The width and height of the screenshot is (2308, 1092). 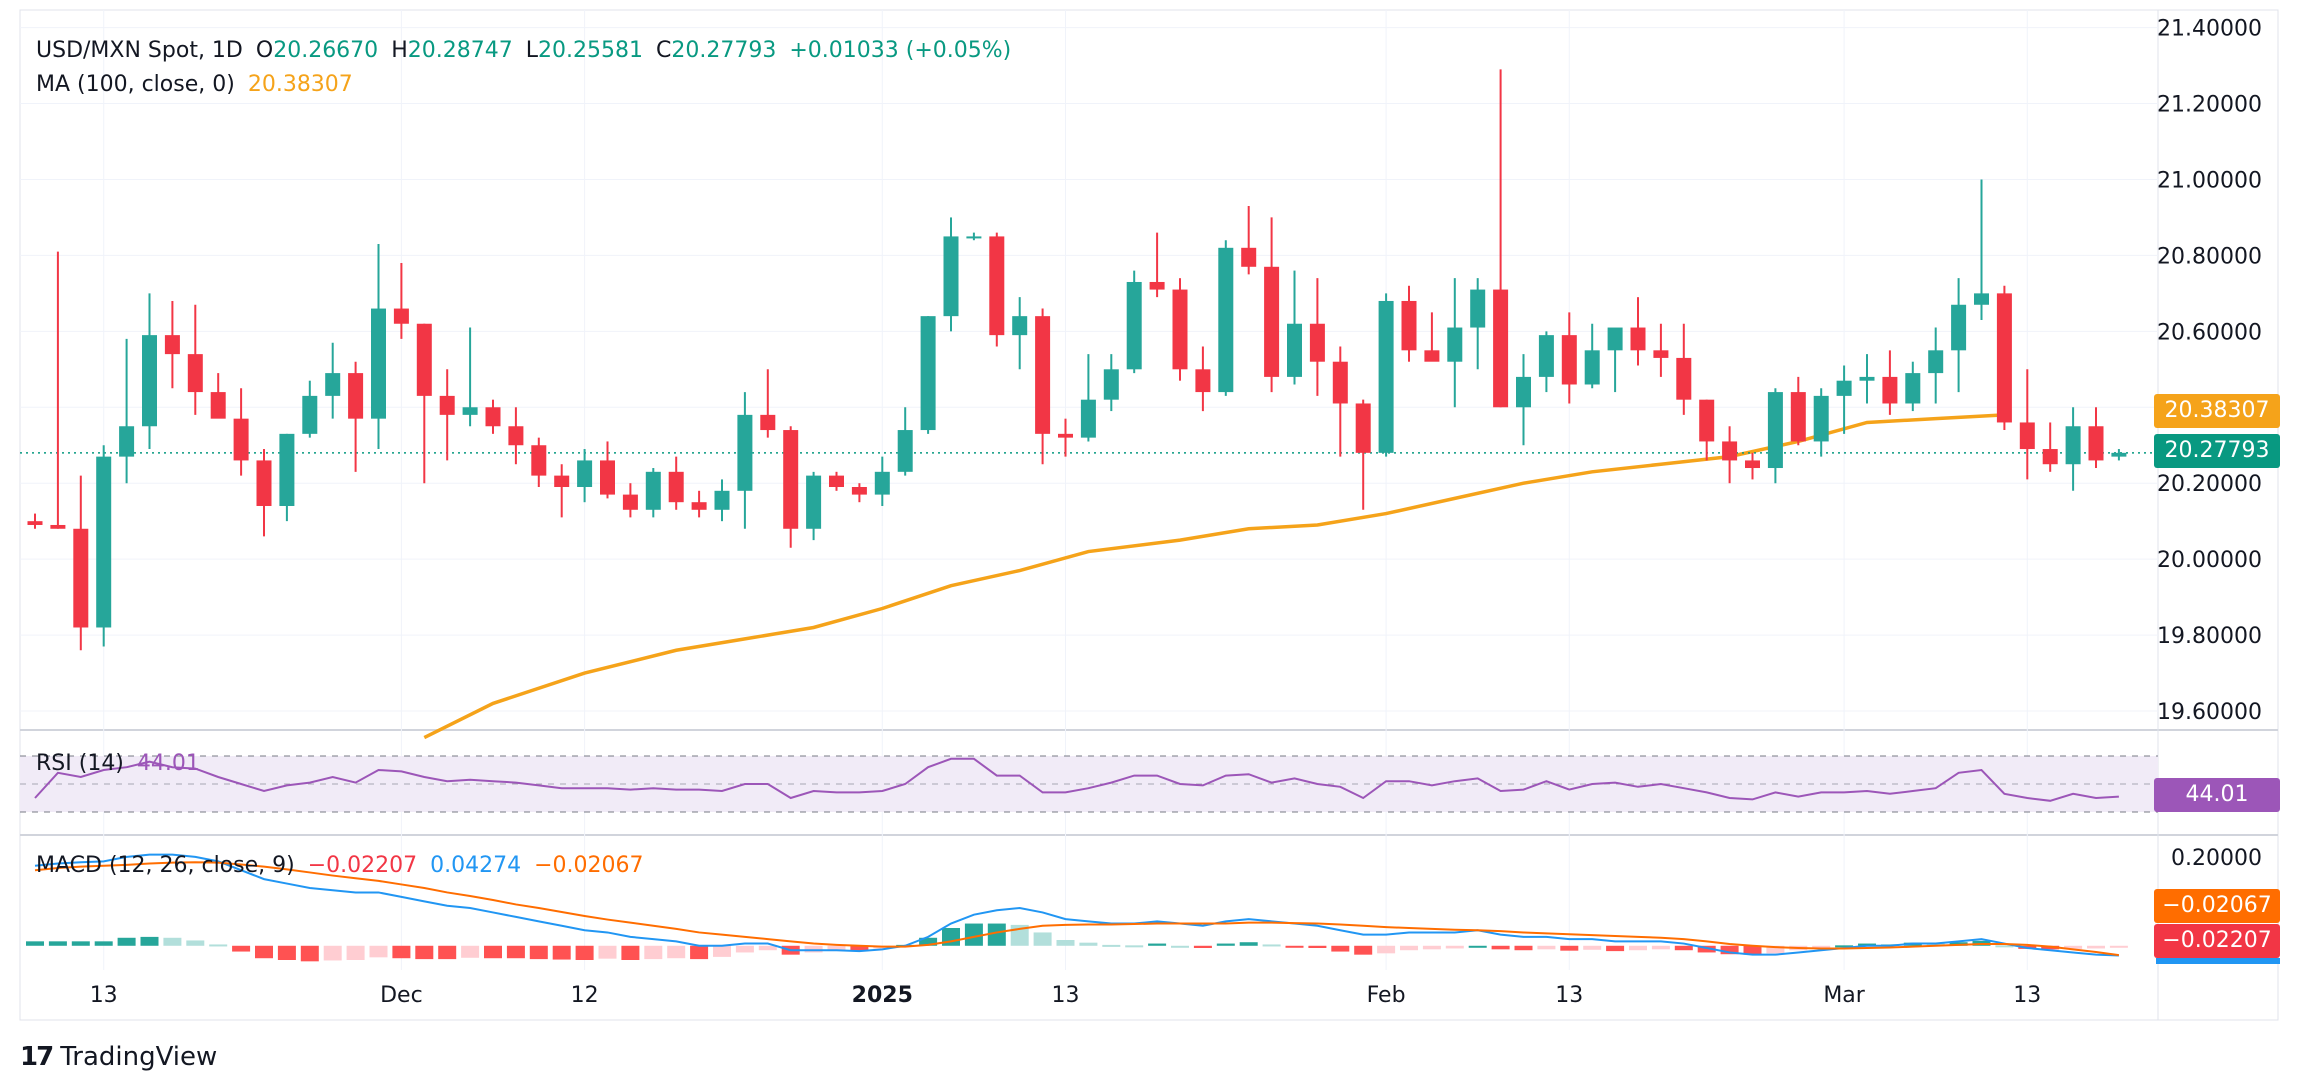 What do you see at coordinates (165, 865) in the screenshot?
I see `macd-label: MACD (12, 26, close, 9)` at bounding box center [165, 865].